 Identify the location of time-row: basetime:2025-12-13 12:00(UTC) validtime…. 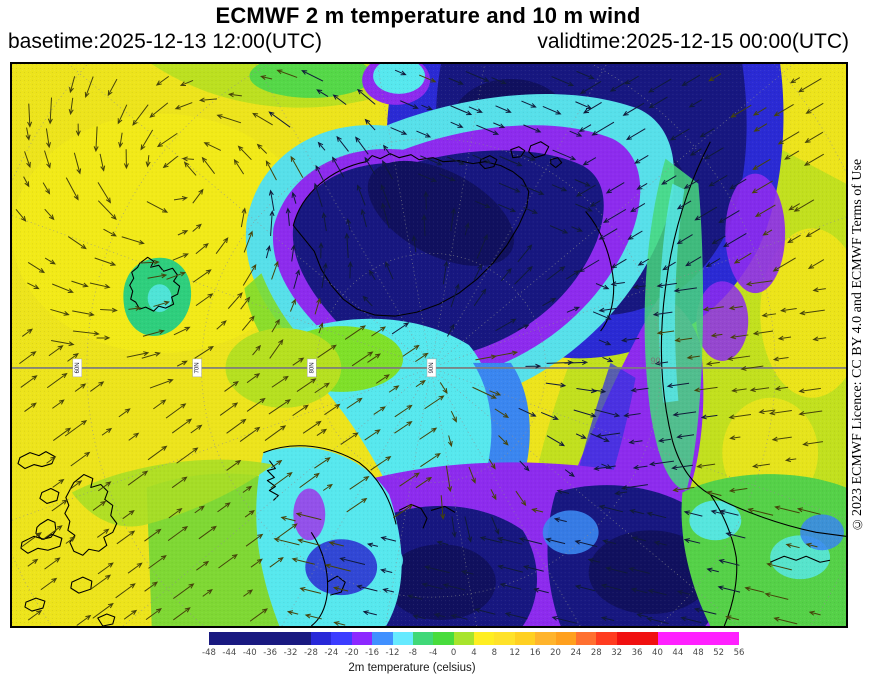
(435, 43).